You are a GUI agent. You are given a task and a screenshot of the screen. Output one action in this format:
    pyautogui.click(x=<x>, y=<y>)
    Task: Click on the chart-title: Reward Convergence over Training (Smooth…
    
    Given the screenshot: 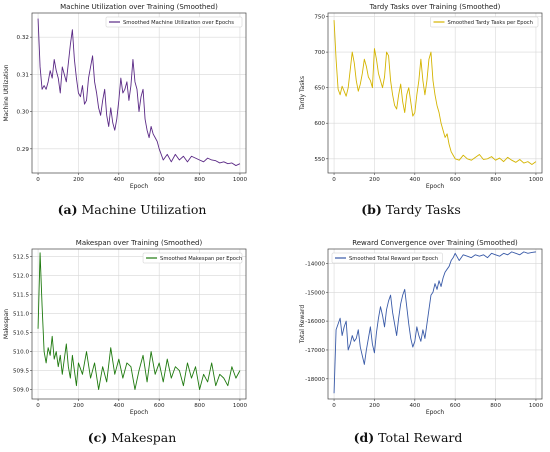 What is the action you would take?
    pyautogui.click(x=435, y=243)
    